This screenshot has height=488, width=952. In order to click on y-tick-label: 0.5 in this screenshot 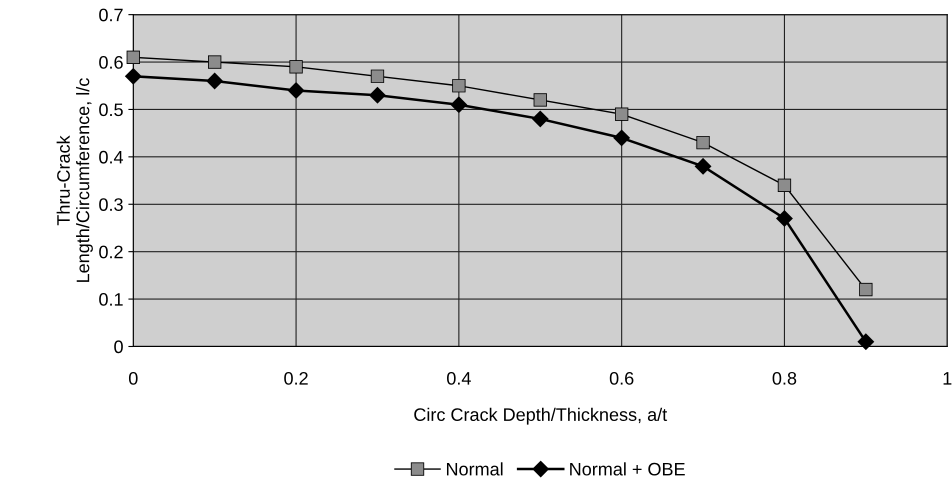, I will do `click(111, 109)`.